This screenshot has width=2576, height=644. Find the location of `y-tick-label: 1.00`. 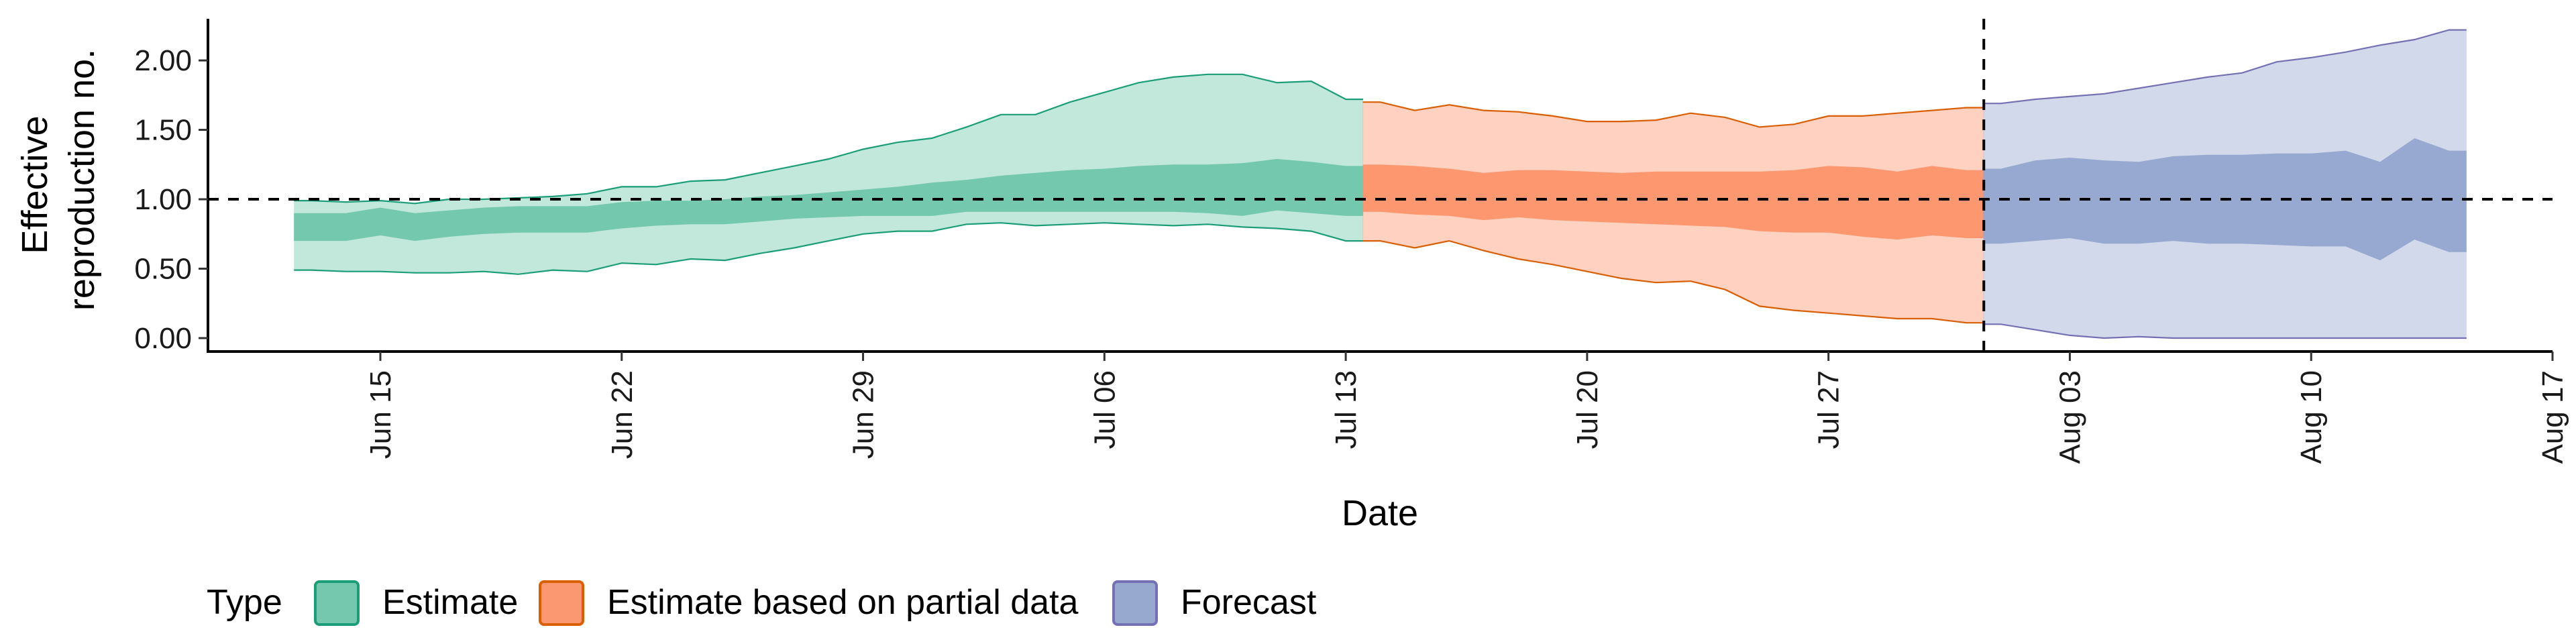

y-tick-label: 1.00 is located at coordinates (163, 199).